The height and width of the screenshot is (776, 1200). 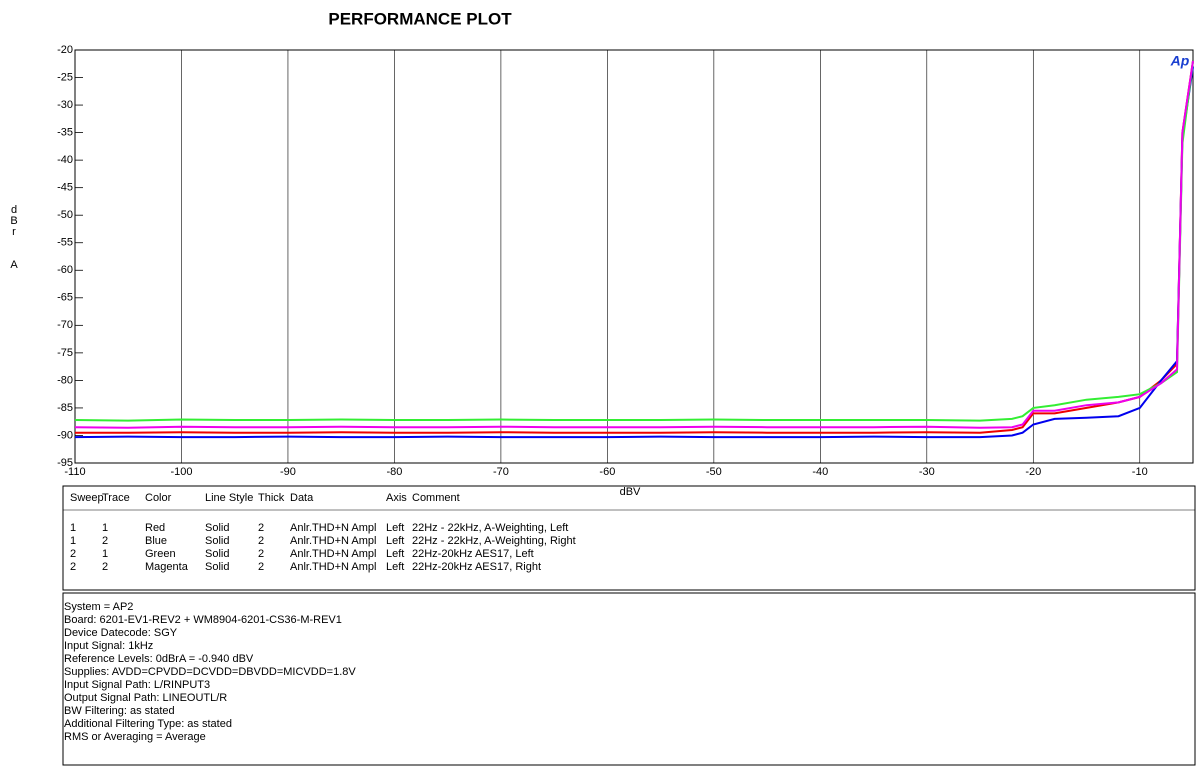 I want to click on note-line: RMS or Averaging = Average, so click(x=135, y=737).